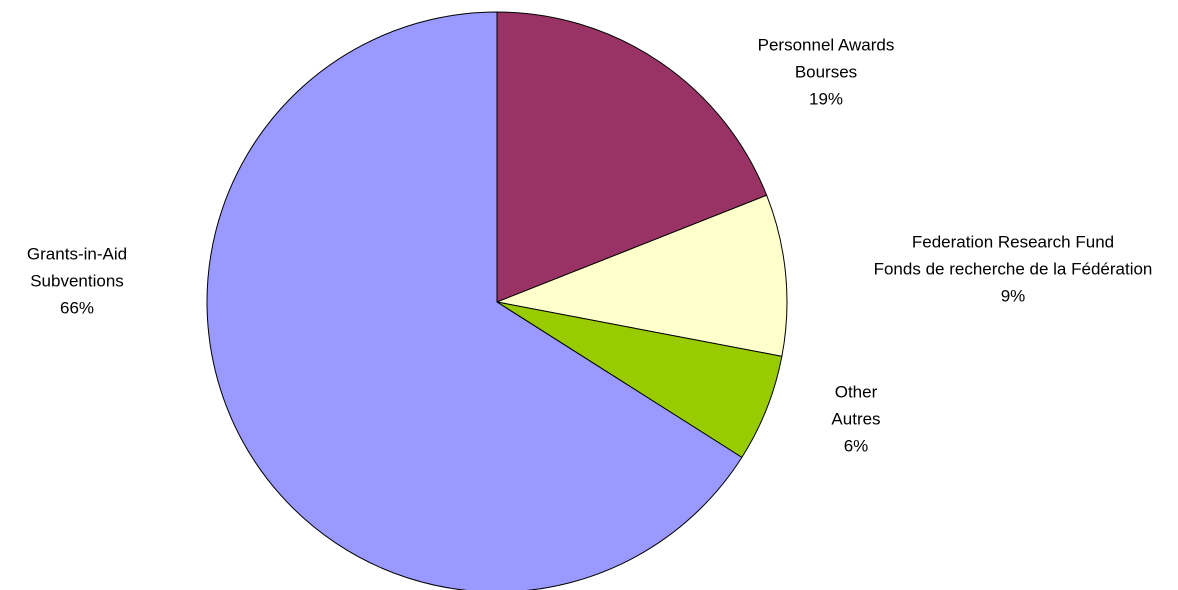 Image resolution: width=1178 pixels, height=590 pixels. Describe the element at coordinates (77, 253) in the screenshot. I see `slice-label: Grants-in-Aid` at that location.